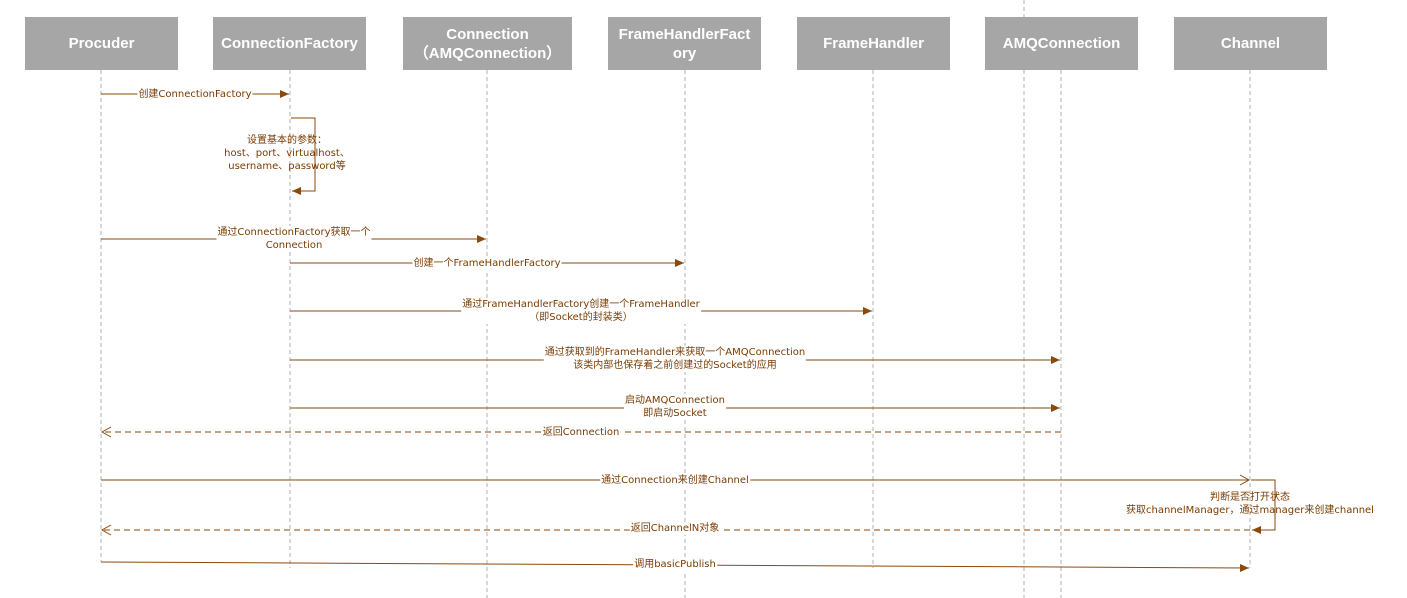  I want to click on arrow-channel-self, so click(1263, 506).